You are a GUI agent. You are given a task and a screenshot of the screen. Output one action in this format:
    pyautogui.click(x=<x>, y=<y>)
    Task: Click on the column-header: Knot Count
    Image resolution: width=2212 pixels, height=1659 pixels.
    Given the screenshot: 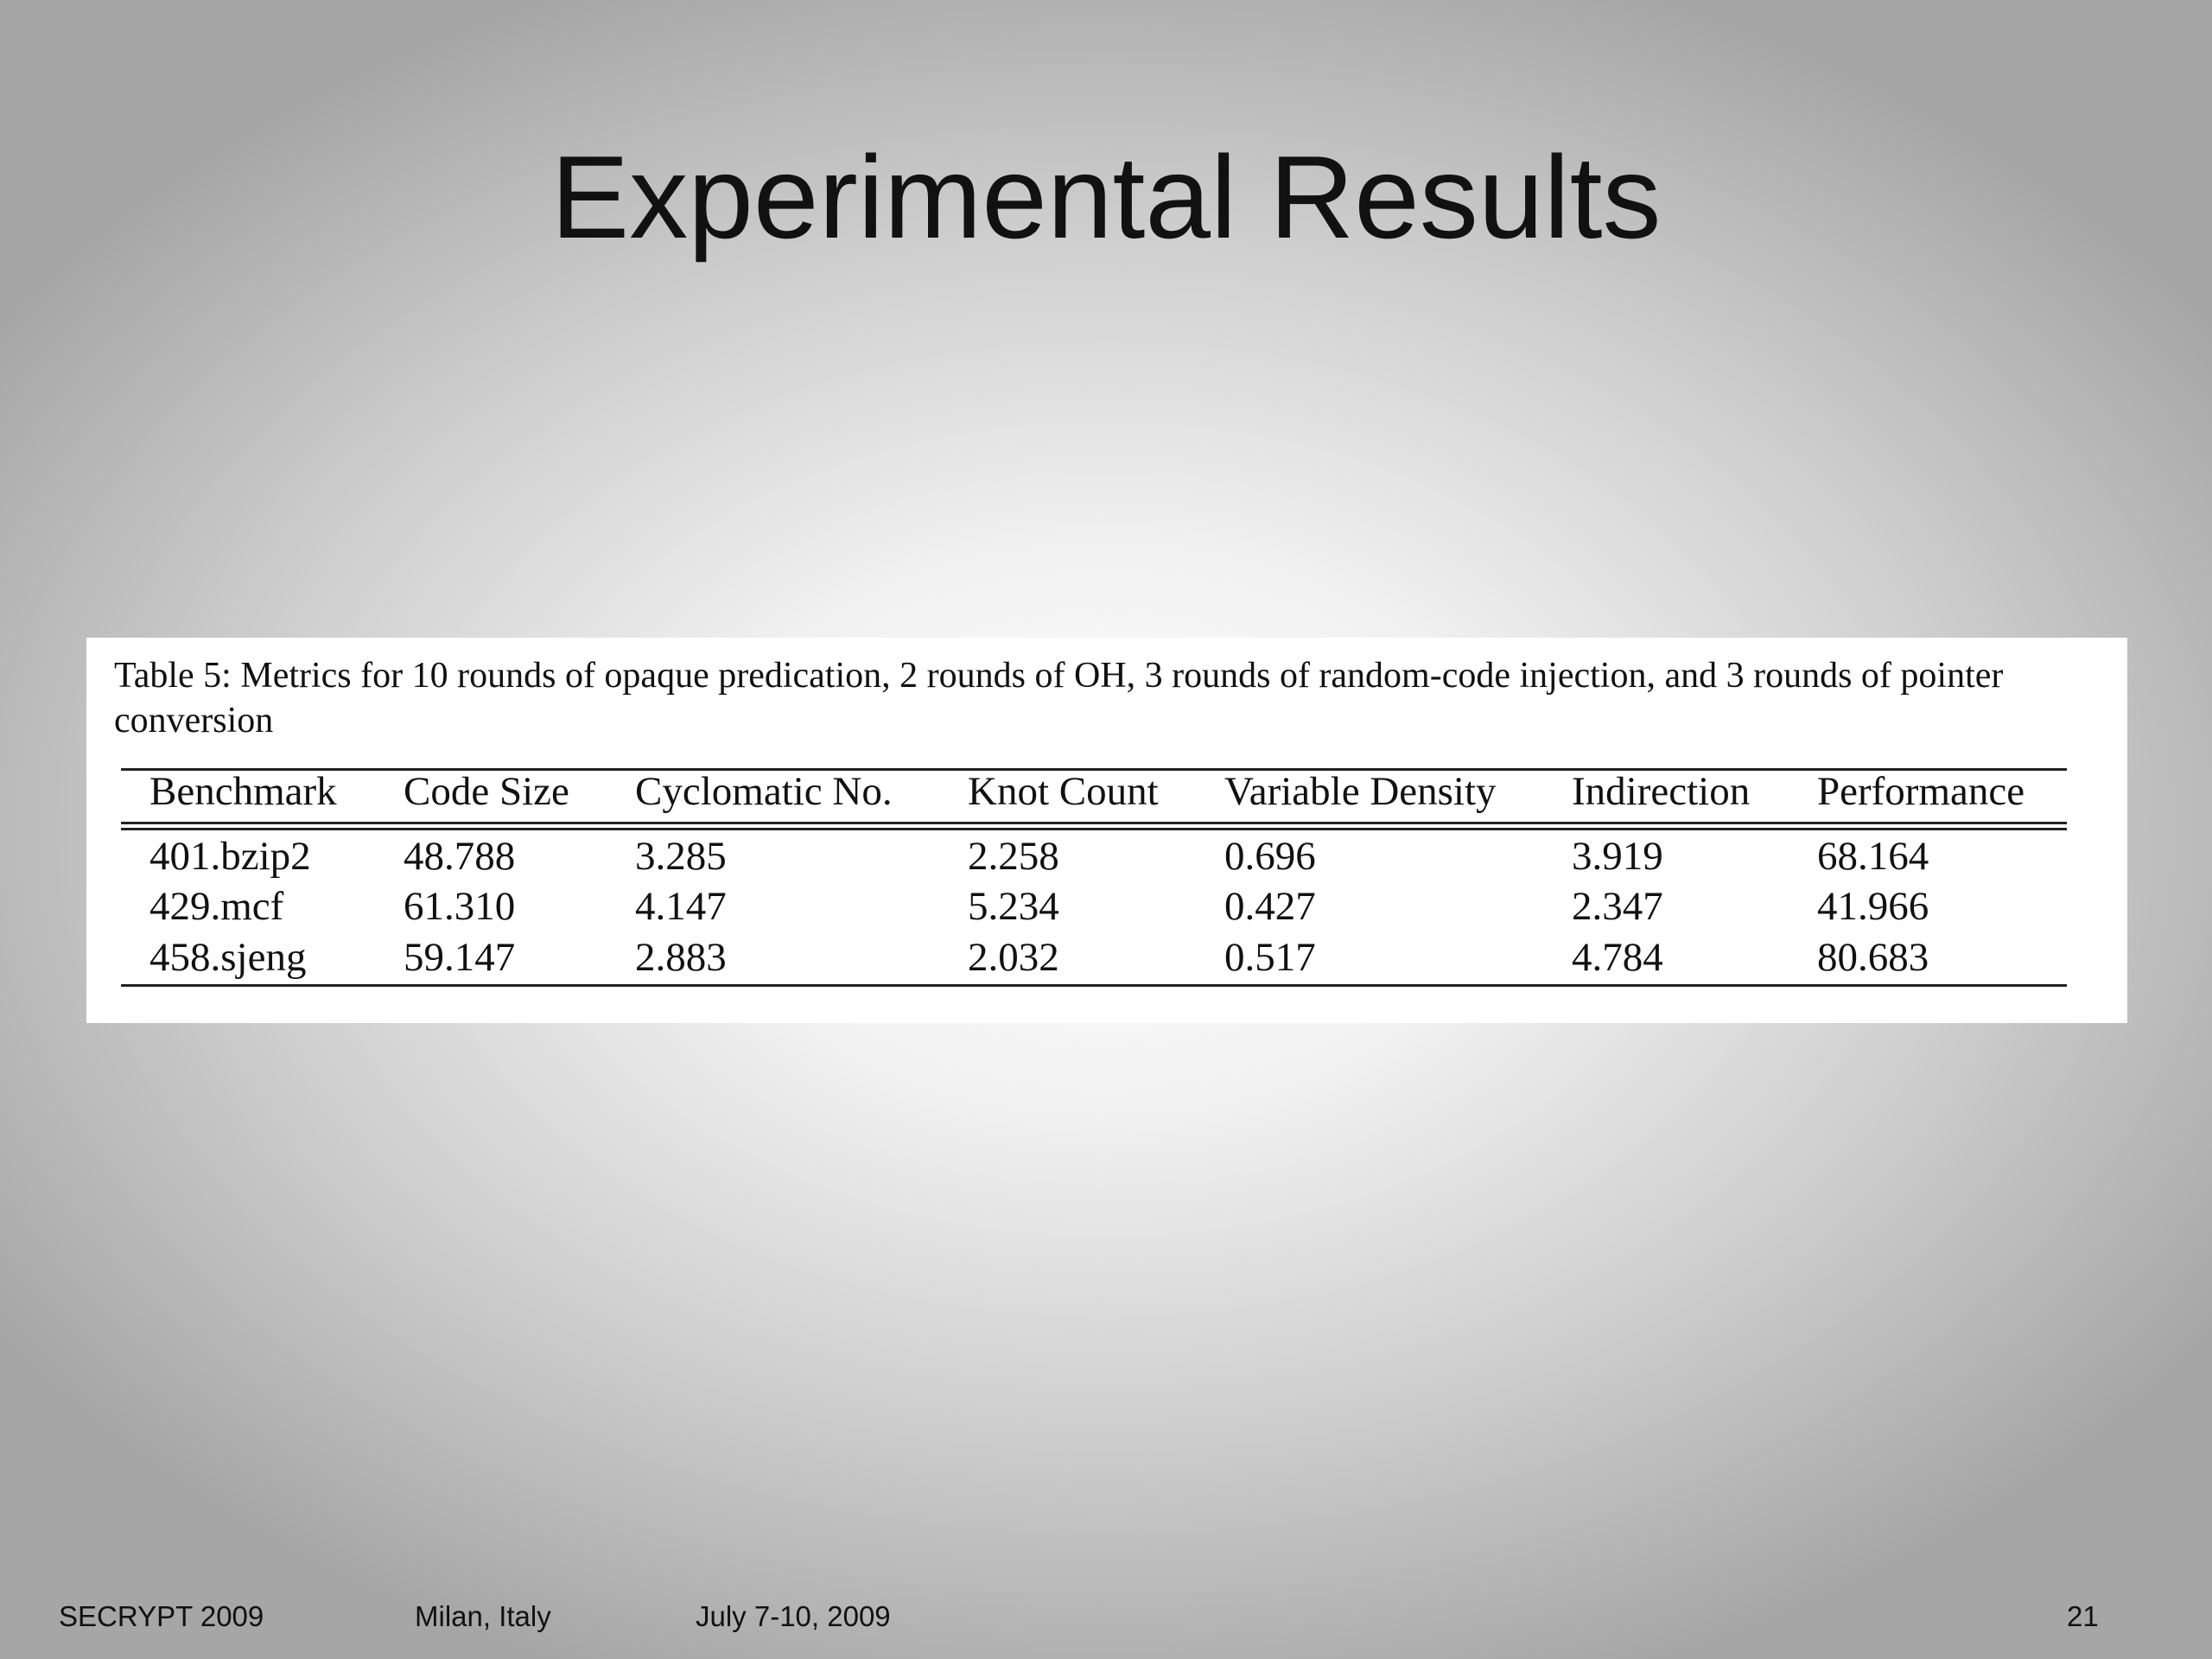 What is the action you would take?
    pyautogui.click(x=1063, y=791)
    